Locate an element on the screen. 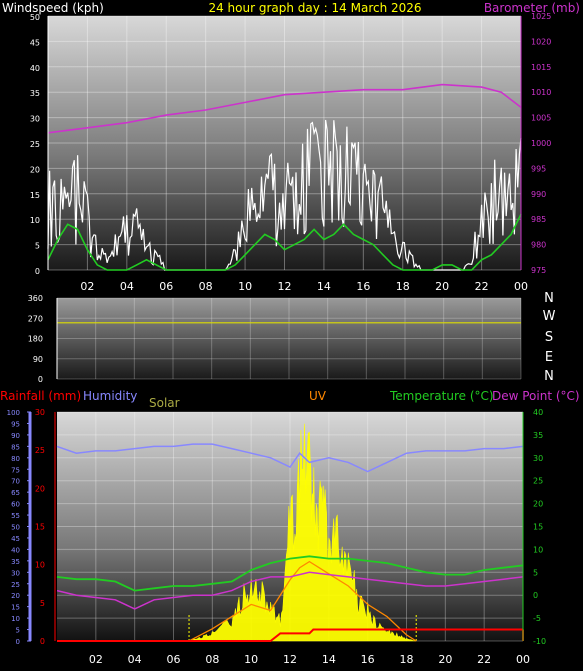 This screenshot has height=671, width=583. barometer-tick-label: 990 is located at coordinates (538, 194).